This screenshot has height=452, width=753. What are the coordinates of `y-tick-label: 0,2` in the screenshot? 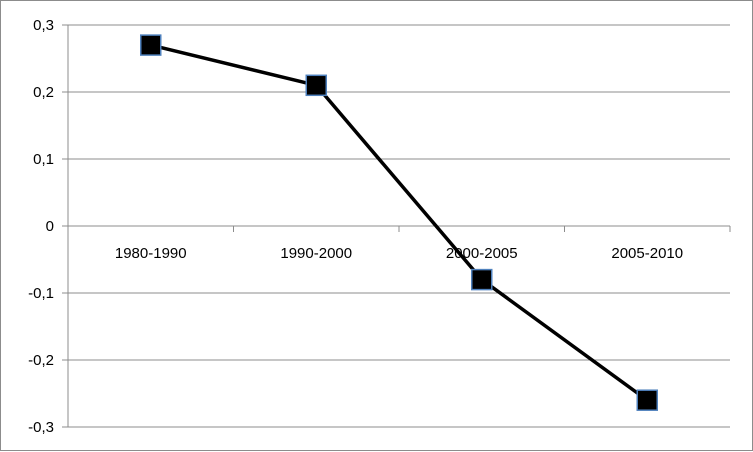 It's located at (43, 92).